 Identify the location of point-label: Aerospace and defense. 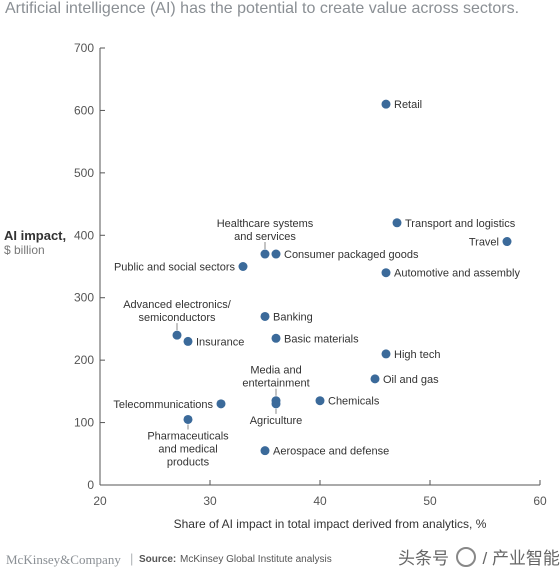
(331, 452).